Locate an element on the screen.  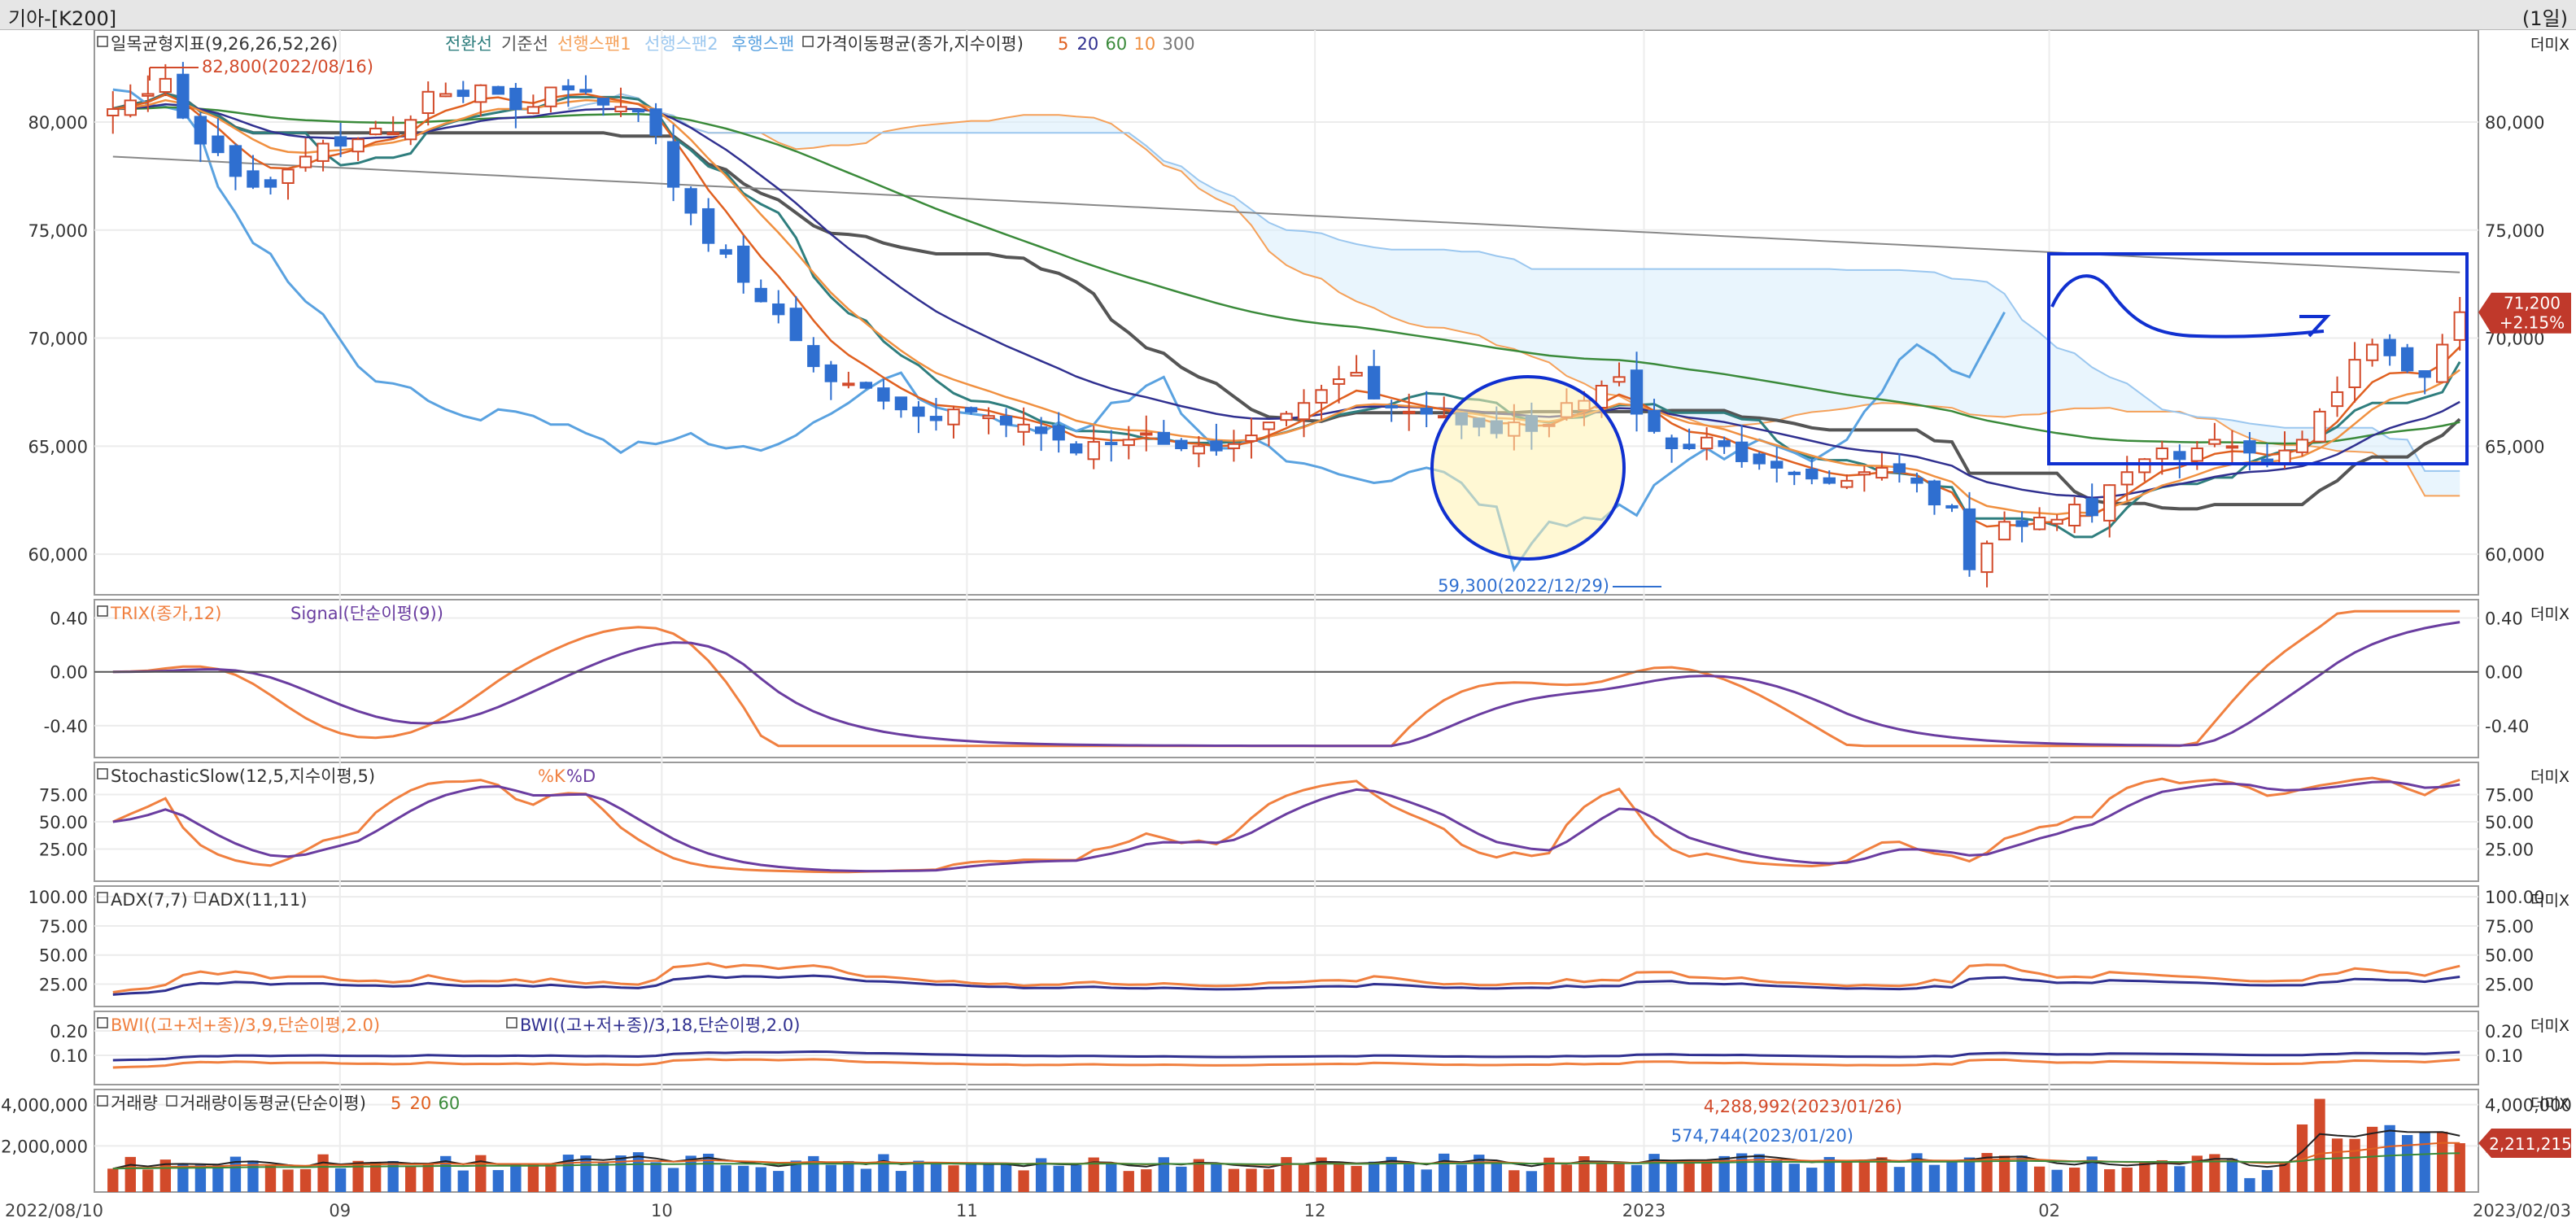
trix-tick-label-right: -0.40 is located at coordinates (2507, 726).